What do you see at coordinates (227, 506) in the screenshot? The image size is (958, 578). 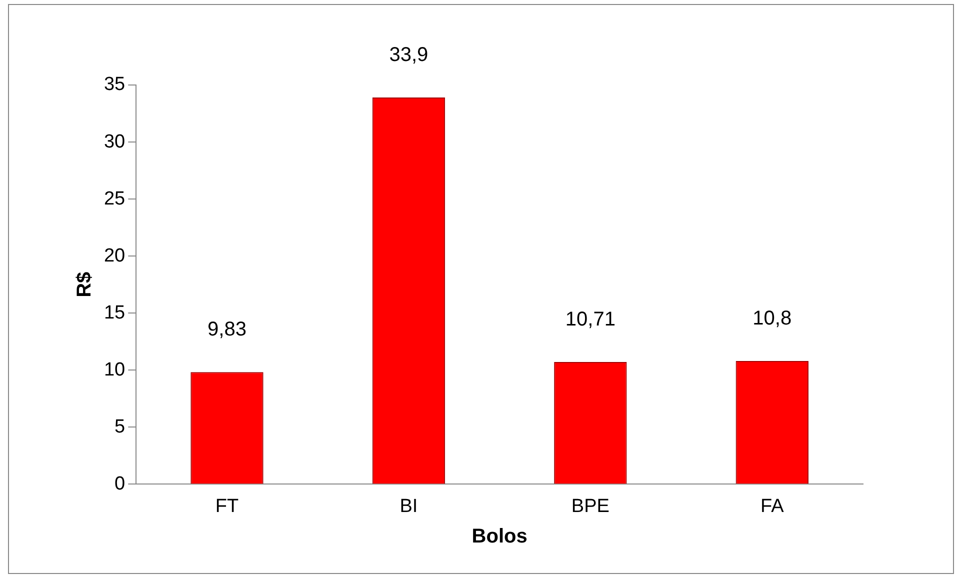 I see `x-tick-label: FT` at bounding box center [227, 506].